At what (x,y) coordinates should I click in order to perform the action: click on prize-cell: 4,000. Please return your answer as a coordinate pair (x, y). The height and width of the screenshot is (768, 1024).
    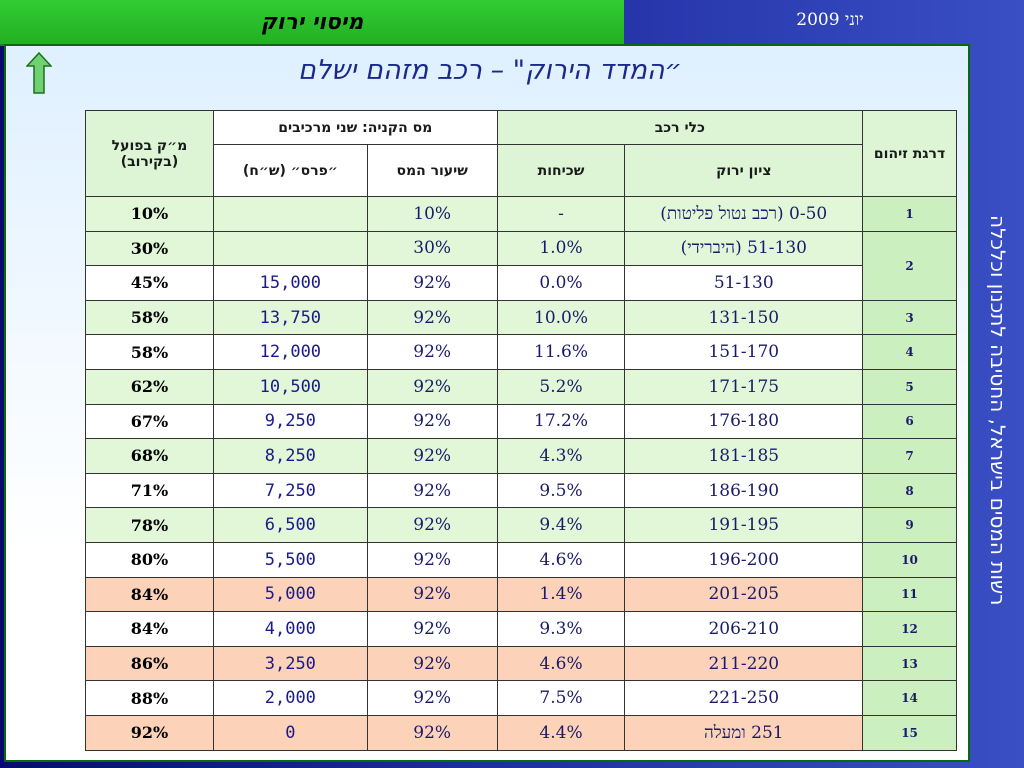
    Looking at the image, I should click on (290, 629).